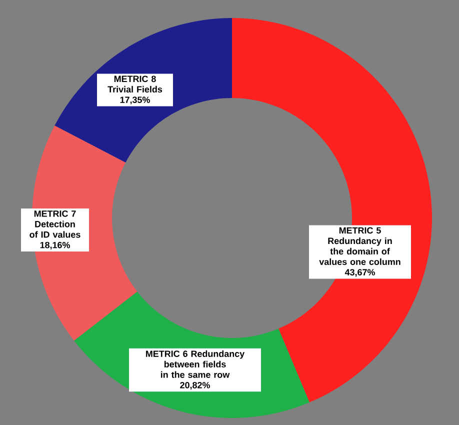 This screenshot has height=425, width=459. I want to click on data-label: 20,82%, so click(195, 386).